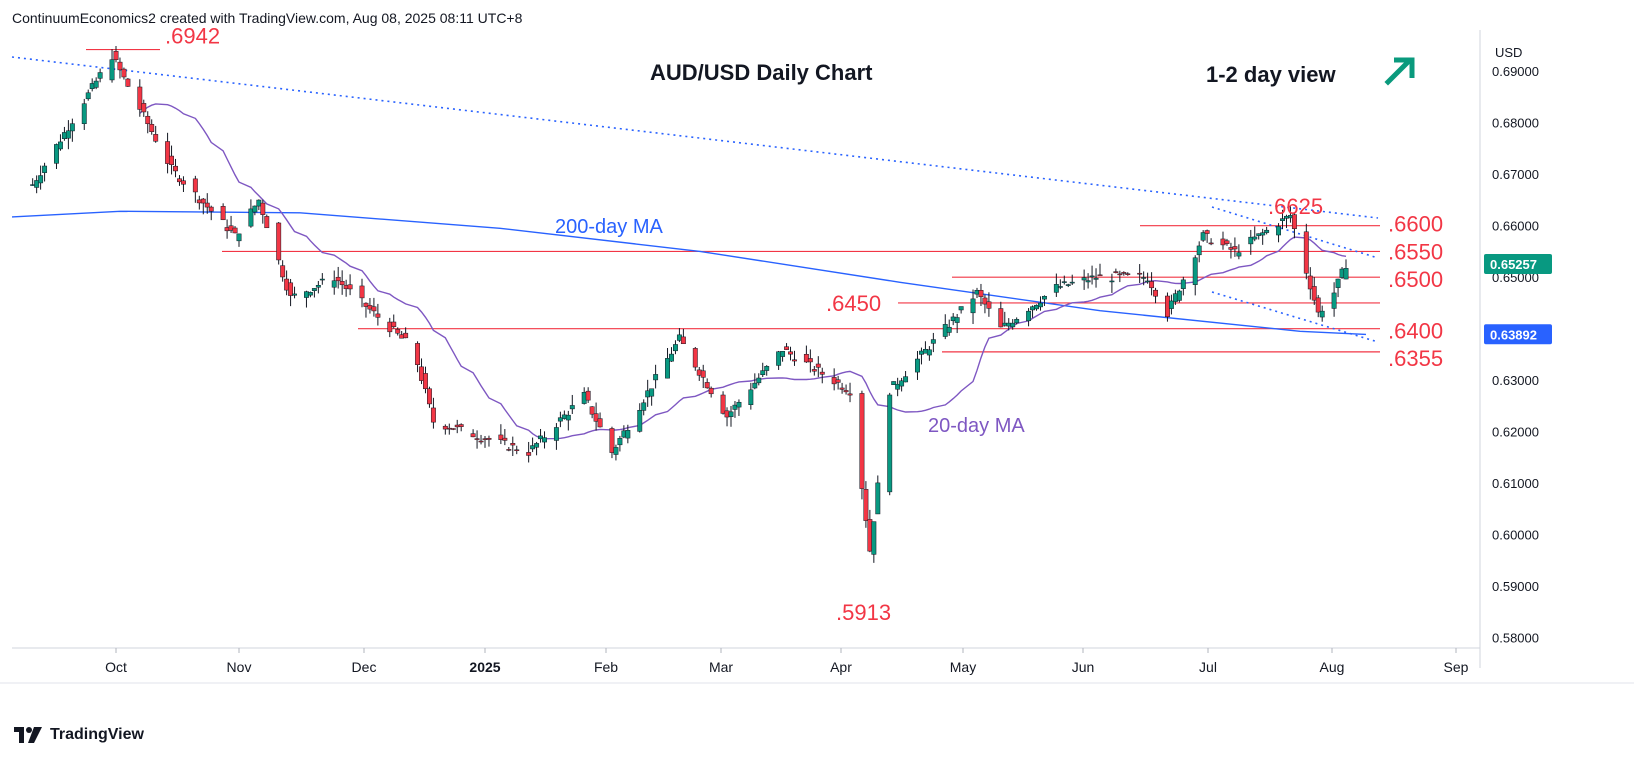 This screenshot has width=1634, height=757. I want to click on x-tick-label: 2025, so click(484, 667).